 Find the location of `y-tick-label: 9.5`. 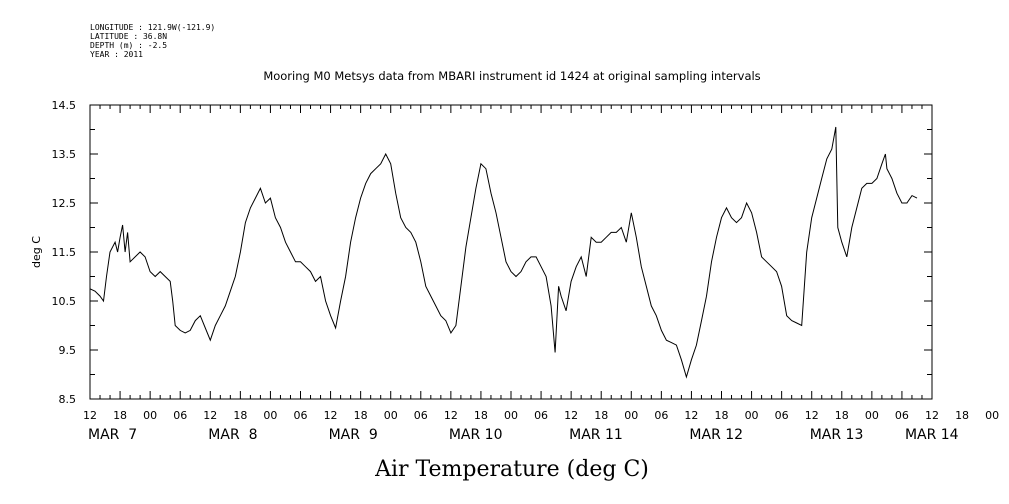

y-tick-label: 9.5 is located at coordinates (68, 350).